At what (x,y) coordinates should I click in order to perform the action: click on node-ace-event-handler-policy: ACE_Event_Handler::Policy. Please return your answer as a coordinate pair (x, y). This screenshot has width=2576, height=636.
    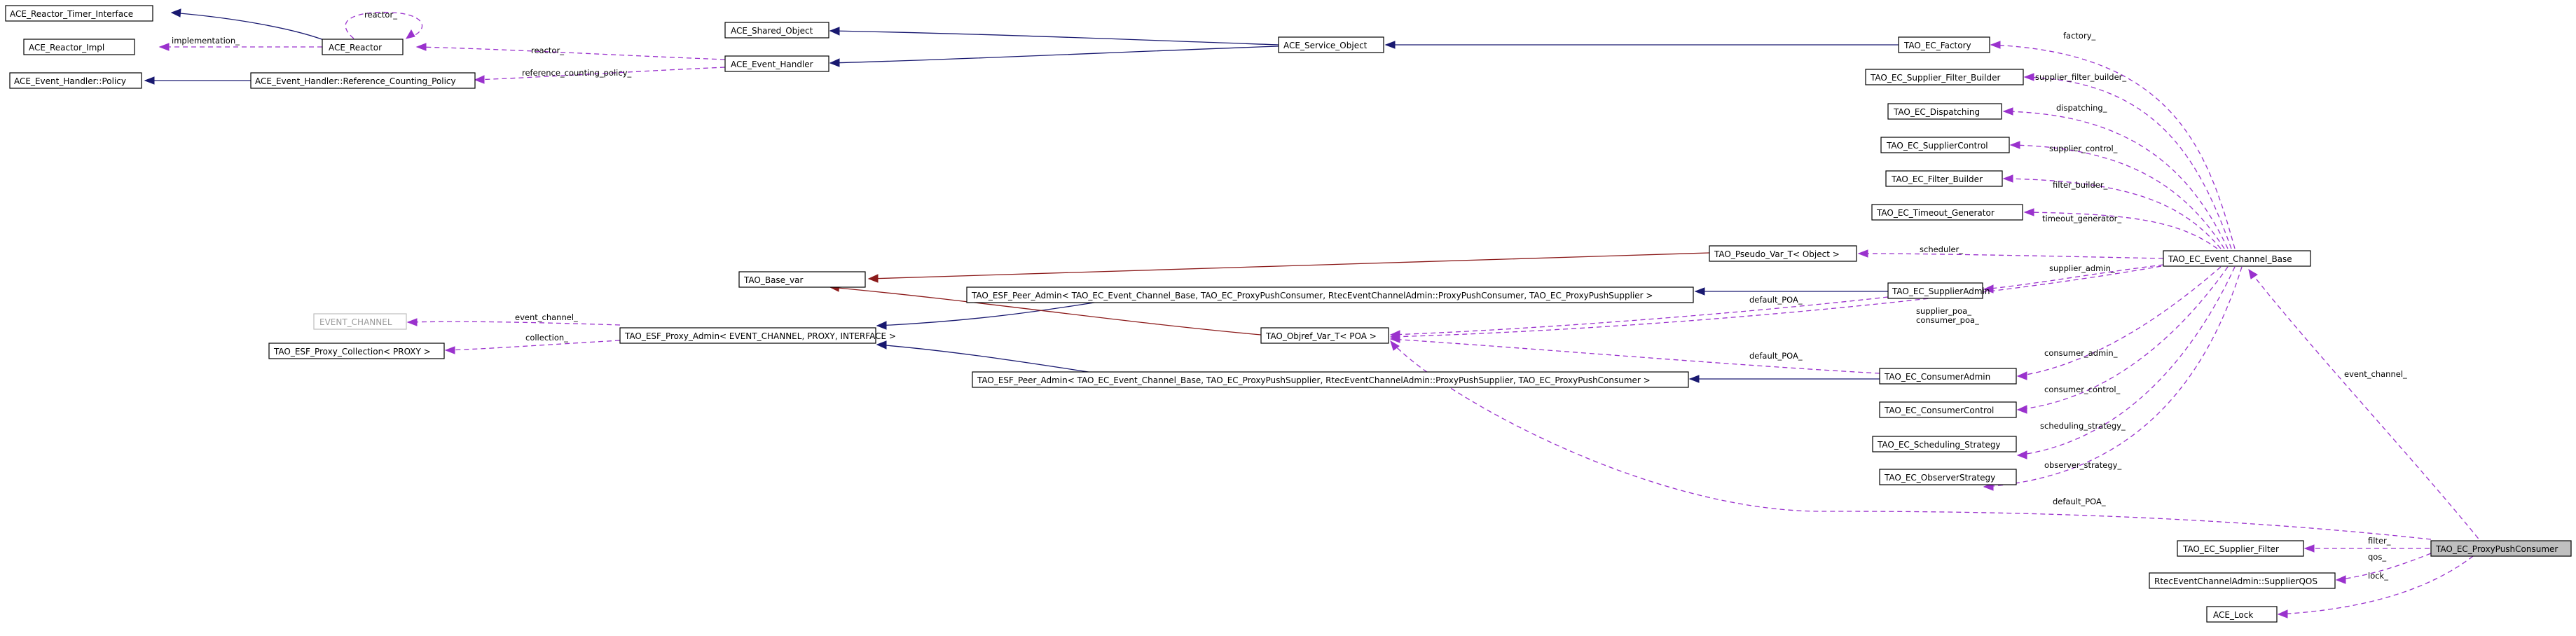
    Looking at the image, I should click on (75, 80).